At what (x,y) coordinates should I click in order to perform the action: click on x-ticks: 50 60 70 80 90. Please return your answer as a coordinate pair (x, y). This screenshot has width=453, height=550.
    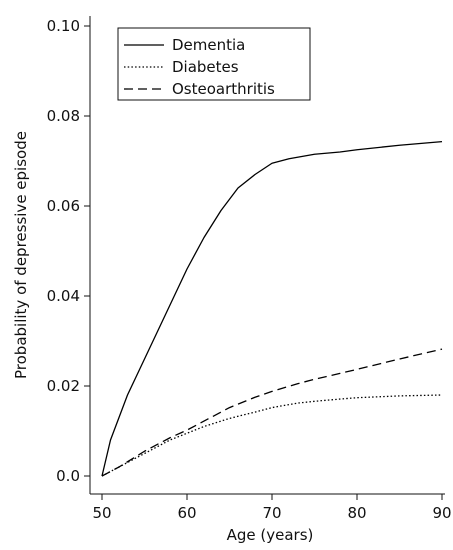
    Looking at the image, I should click on (272, 508).